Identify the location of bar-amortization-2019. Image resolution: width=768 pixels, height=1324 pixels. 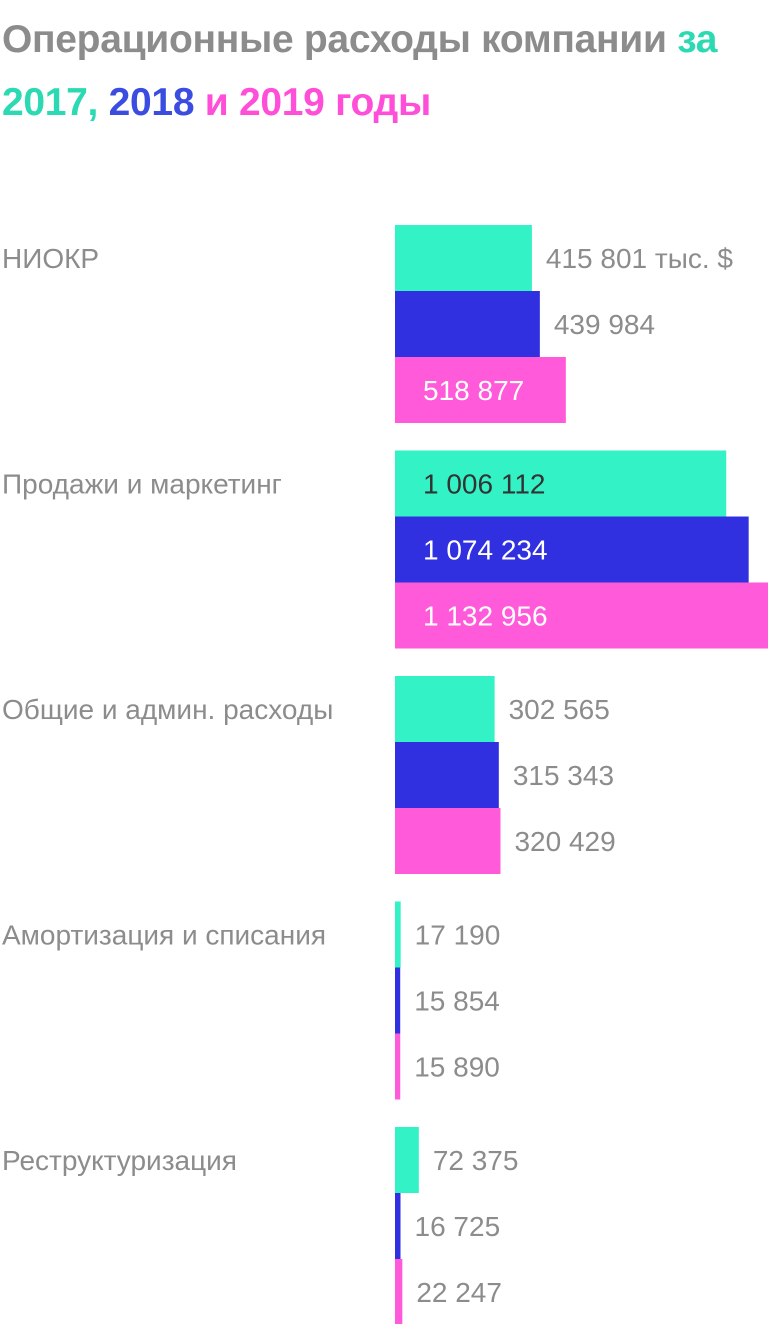
(398, 1066).